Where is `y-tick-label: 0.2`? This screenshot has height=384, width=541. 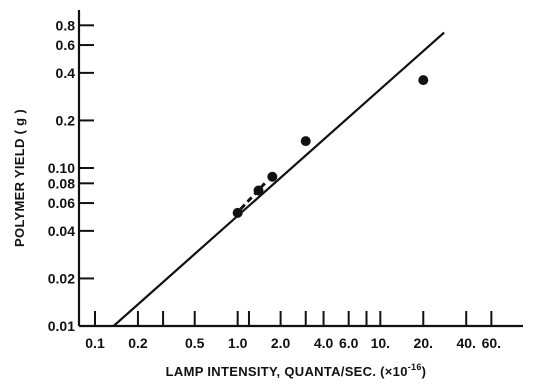
y-tick-label: 0.2 is located at coordinates (66, 120).